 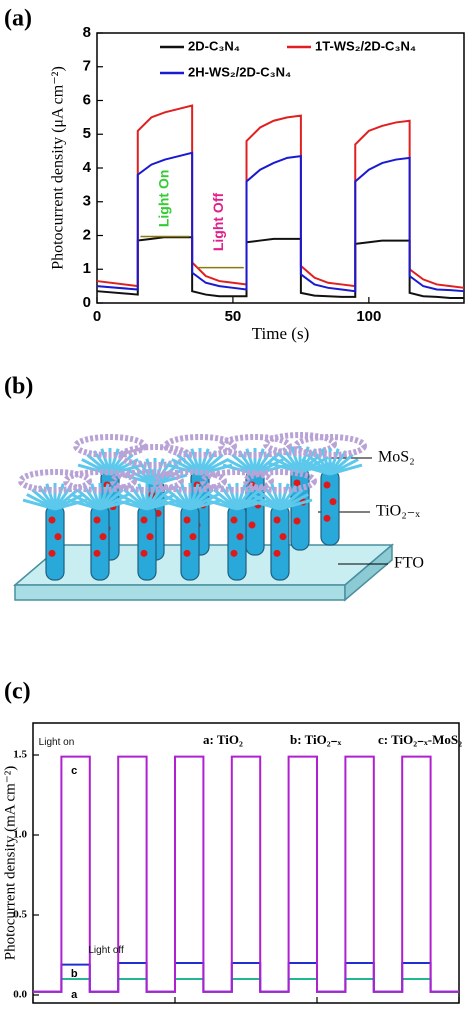 What do you see at coordinates (97, 316) in the screenshot?
I see `x-tick-label: 0` at bounding box center [97, 316].